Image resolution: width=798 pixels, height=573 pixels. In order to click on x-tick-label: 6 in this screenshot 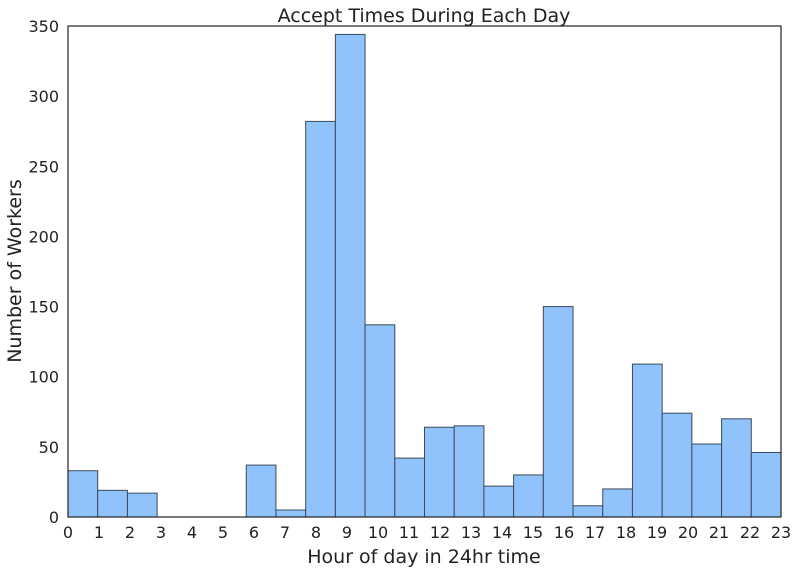, I will do `click(254, 532)`.